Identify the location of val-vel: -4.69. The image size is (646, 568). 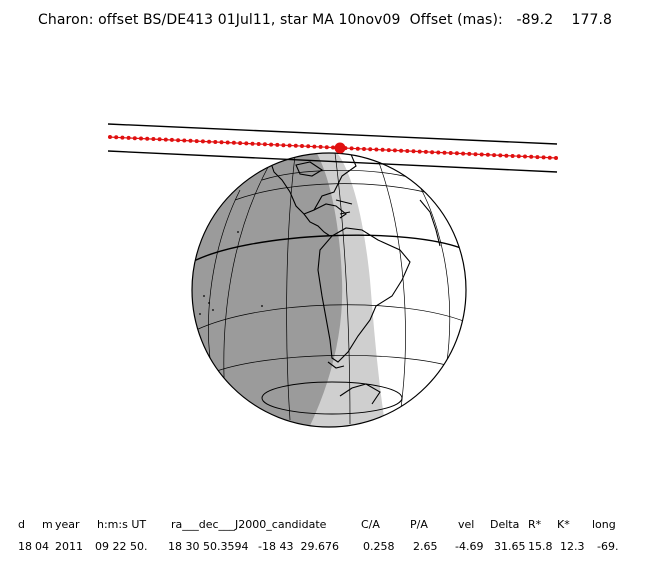
(469, 546).